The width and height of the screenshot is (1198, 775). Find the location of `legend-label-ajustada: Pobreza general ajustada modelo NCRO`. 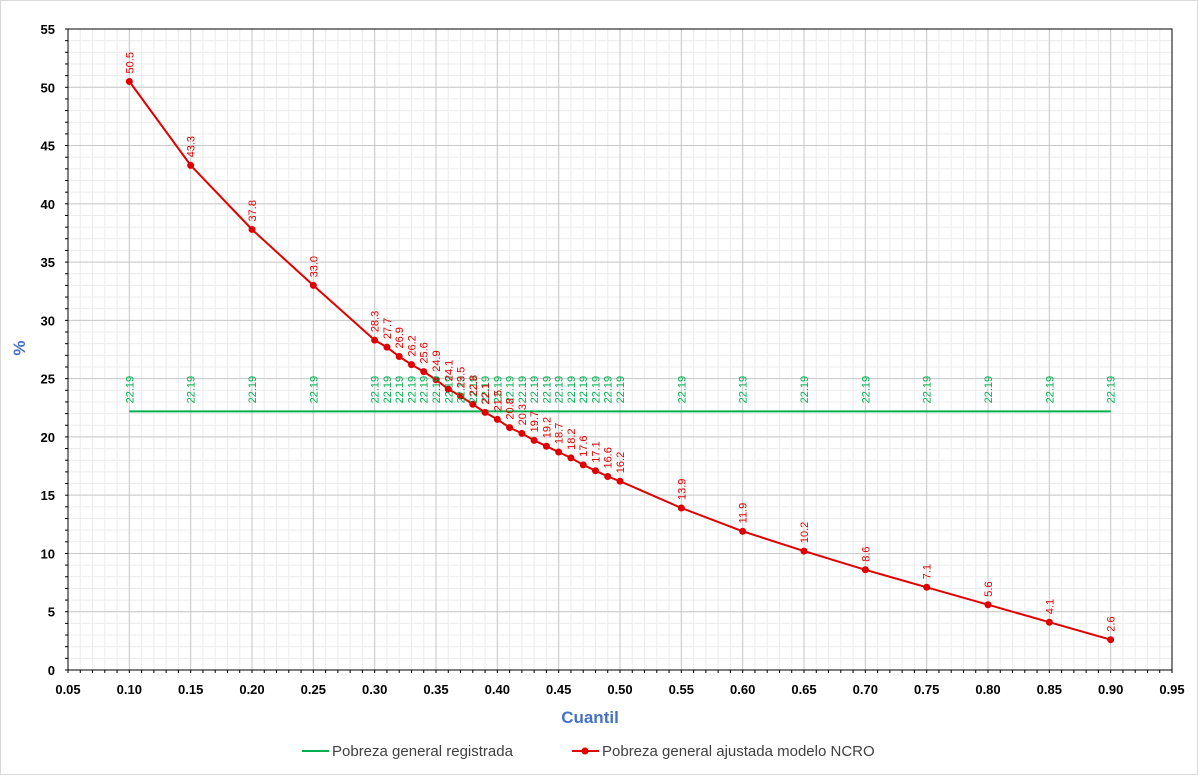

legend-label-ajustada: Pobreza general ajustada modelo NCRO is located at coordinates (738, 751).